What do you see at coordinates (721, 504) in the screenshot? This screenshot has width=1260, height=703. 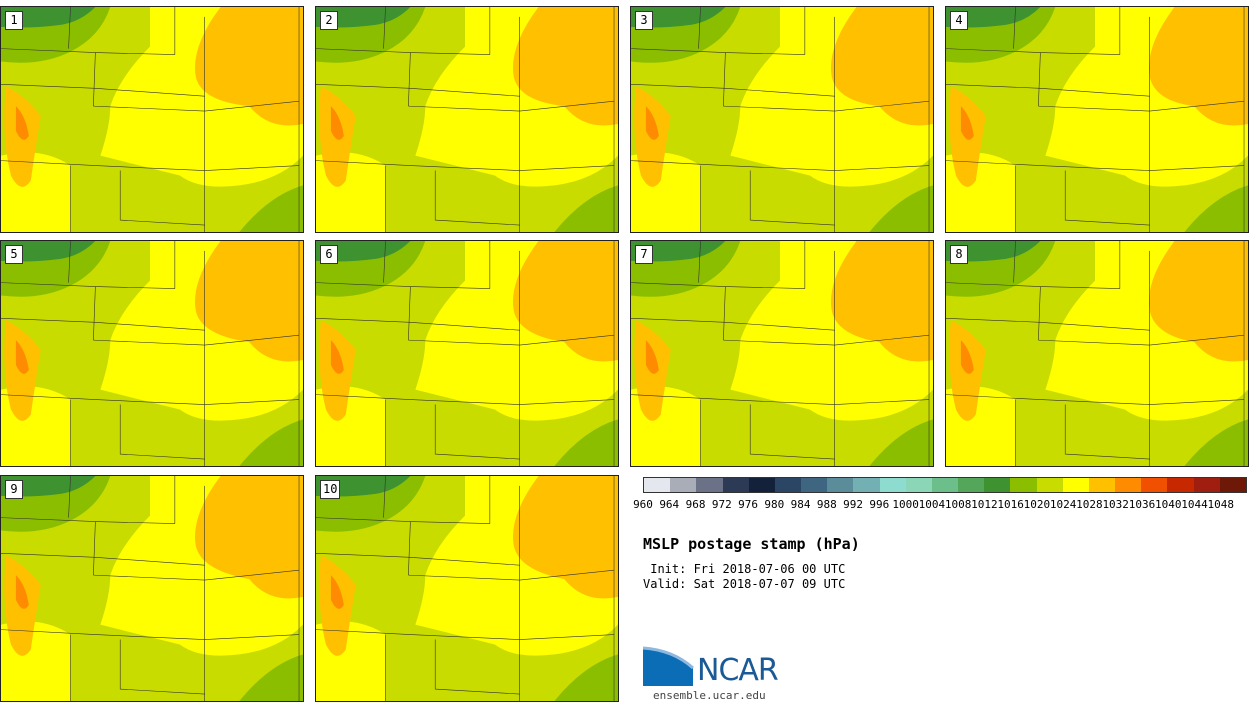 I see `colorbar-tick-label: 972` at bounding box center [721, 504].